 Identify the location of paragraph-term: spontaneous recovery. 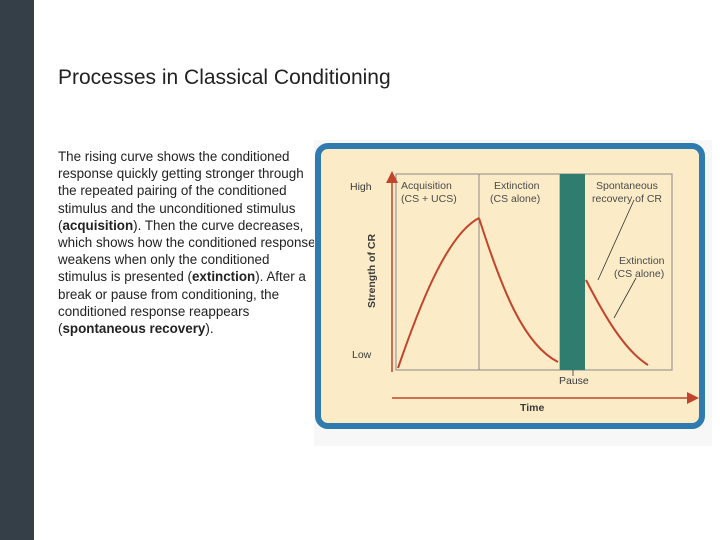
(134, 329).